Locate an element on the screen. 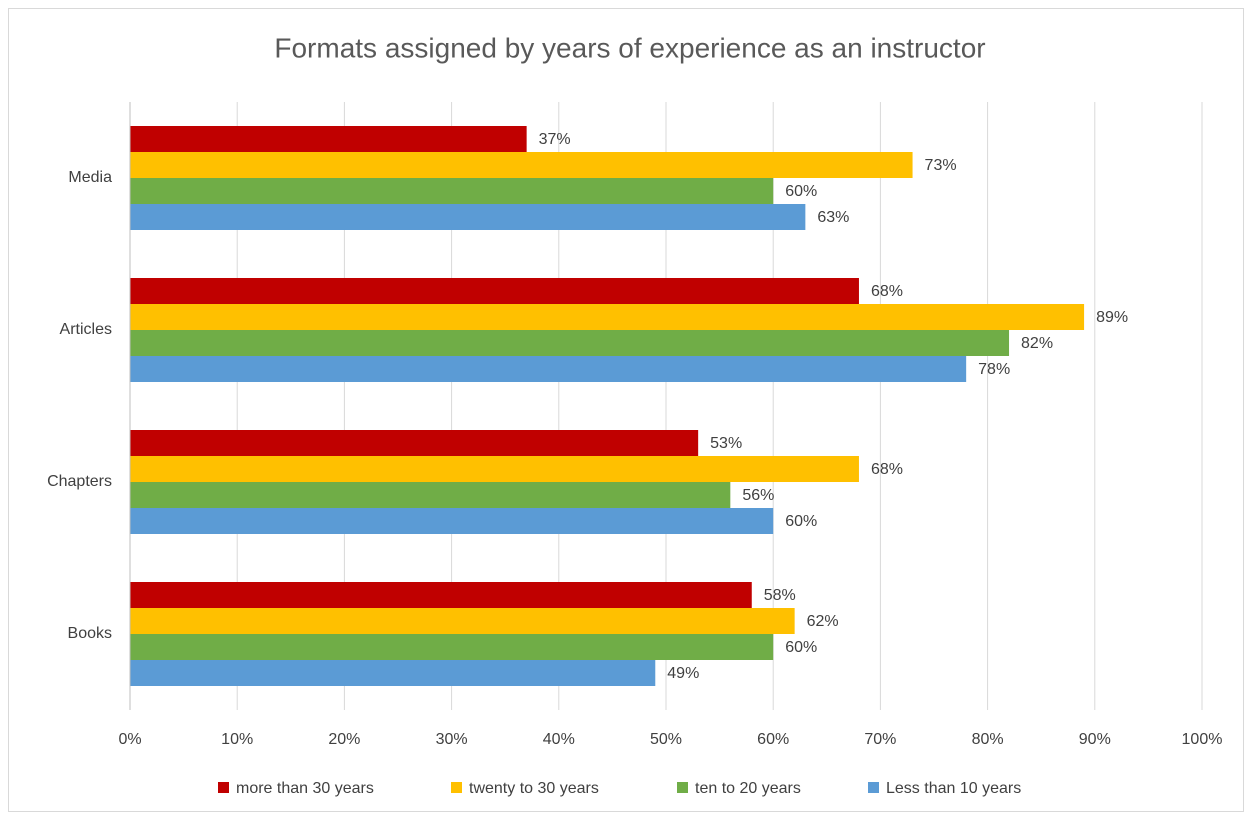 The width and height of the screenshot is (1252, 820). x-tick-label: 90% is located at coordinates (1095, 739).